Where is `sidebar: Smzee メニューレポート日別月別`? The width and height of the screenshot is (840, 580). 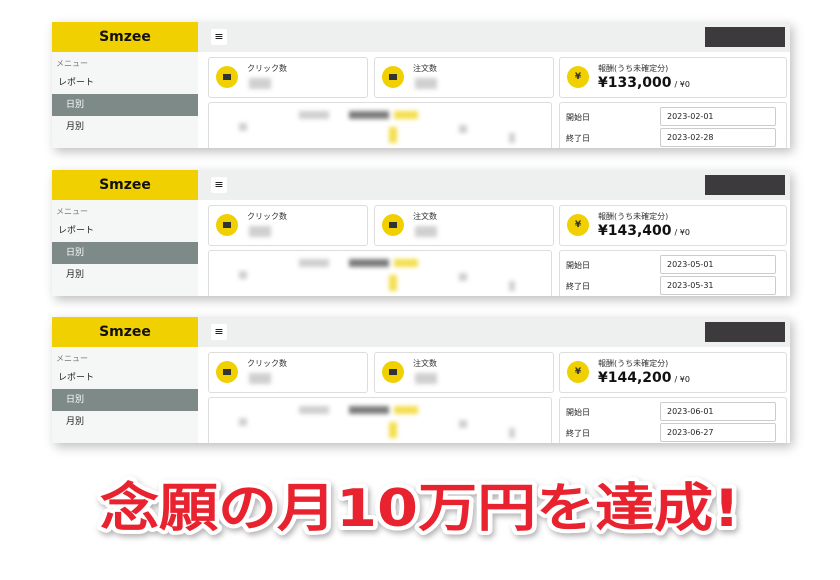 sidebar: Smzee メニューレポート日別月別 is located at coordinates (125, 85).